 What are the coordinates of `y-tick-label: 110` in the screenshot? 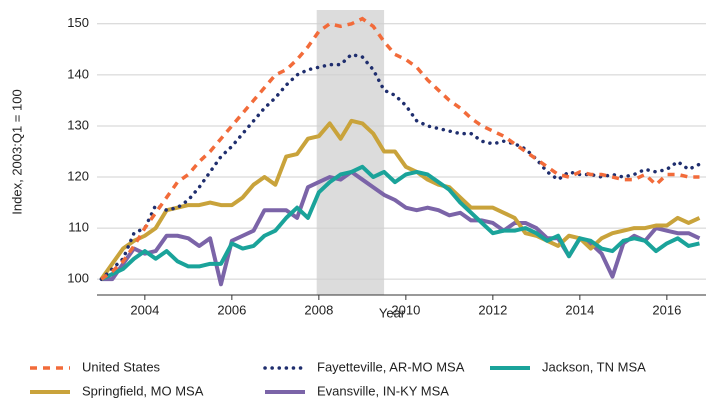 It's located at (78, 227).